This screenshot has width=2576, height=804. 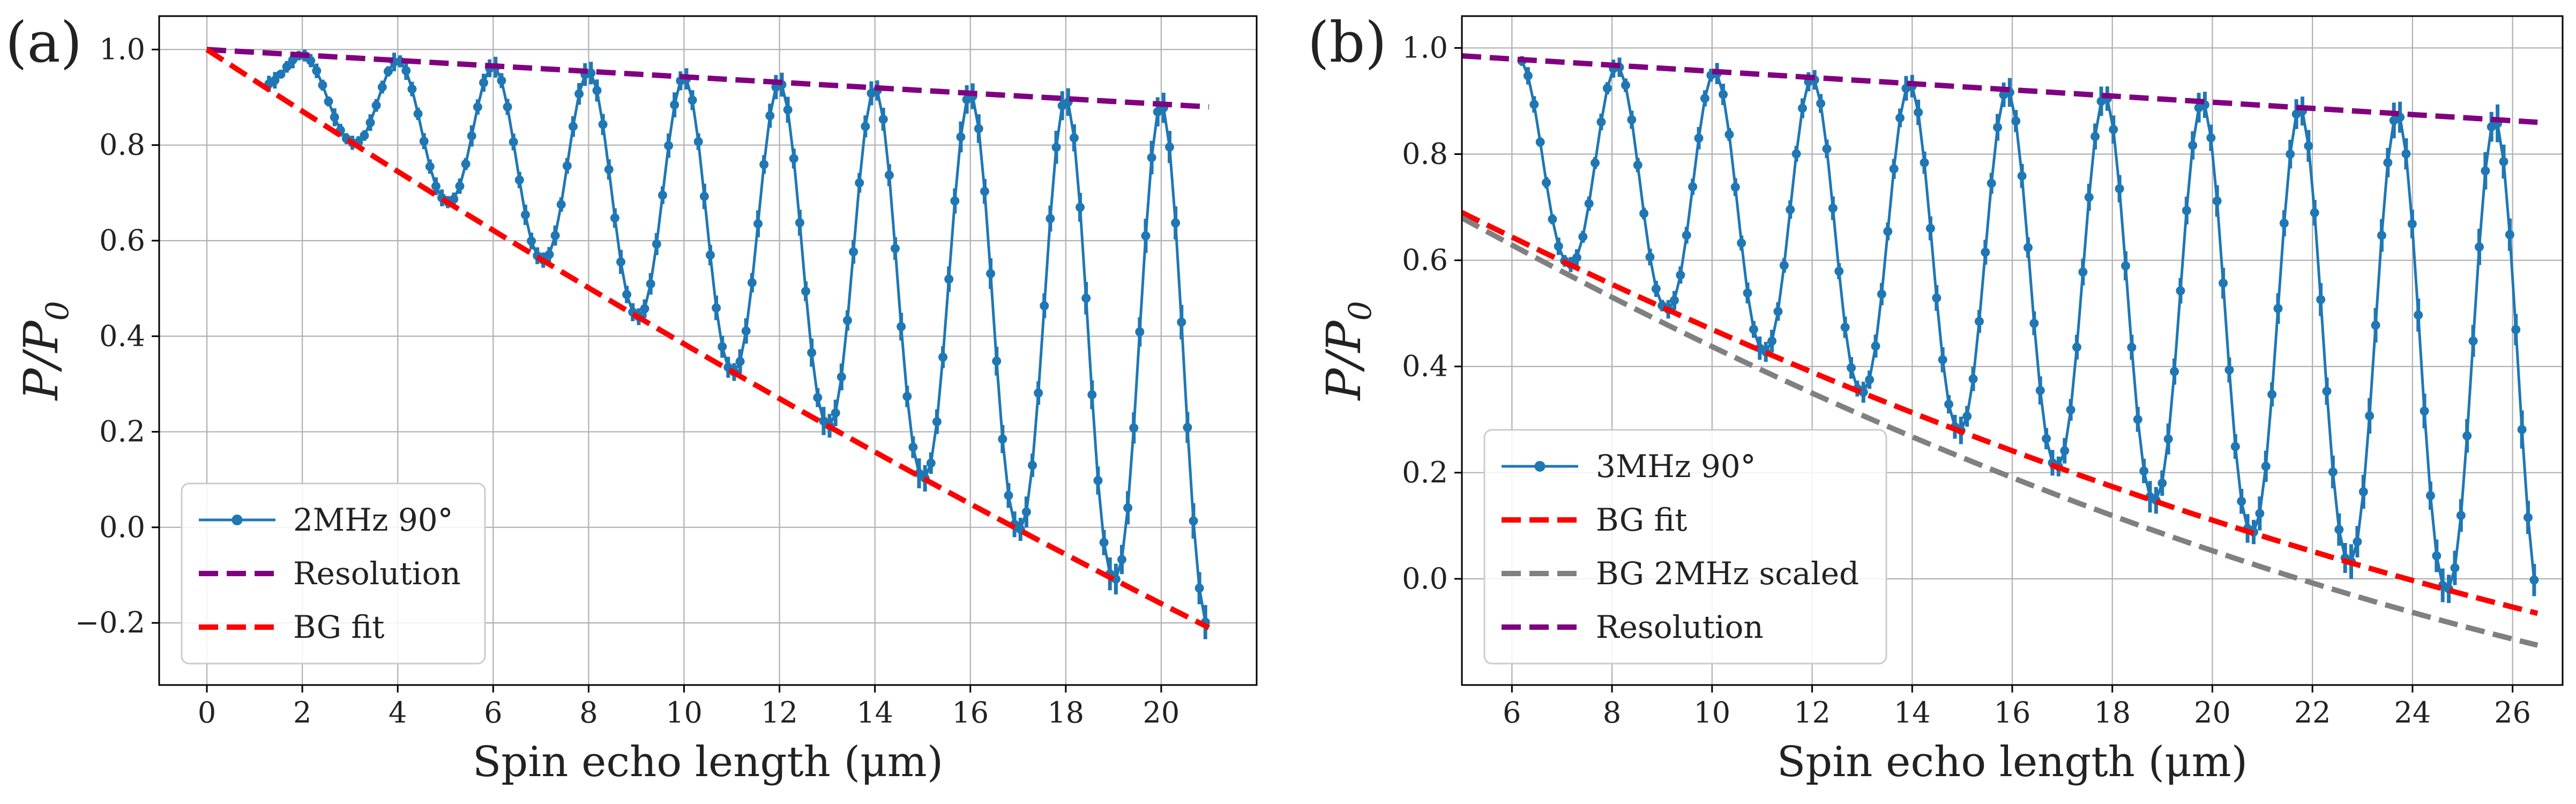 What do you see at coordinates (122, 145) in the screenshot?
I see `y-tick-label: 0.8` at bounding box center [122, 145].